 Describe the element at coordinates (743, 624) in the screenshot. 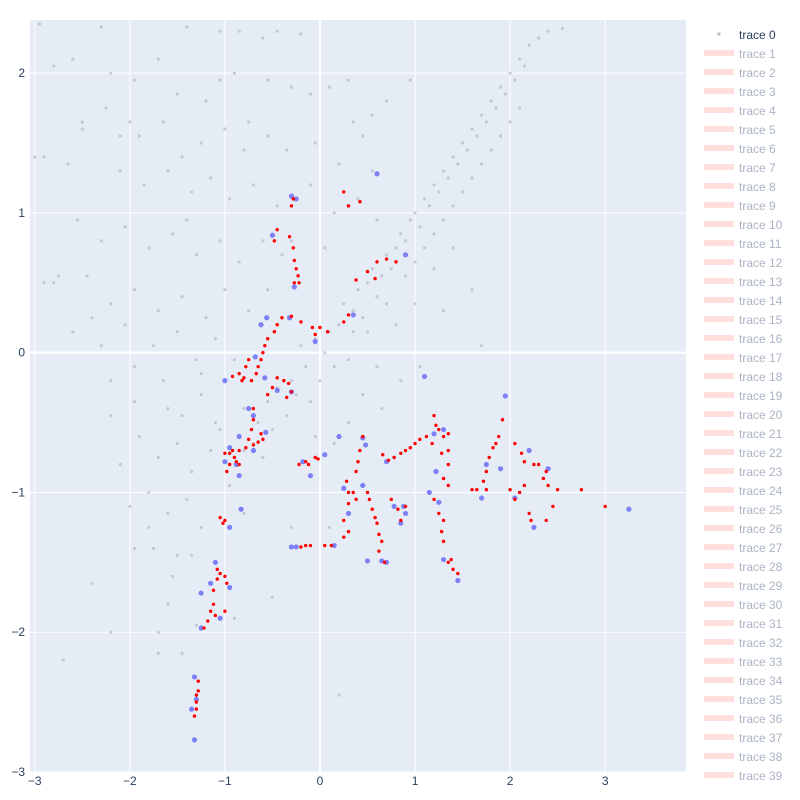

I see `legend-item: trace 31` at that location.